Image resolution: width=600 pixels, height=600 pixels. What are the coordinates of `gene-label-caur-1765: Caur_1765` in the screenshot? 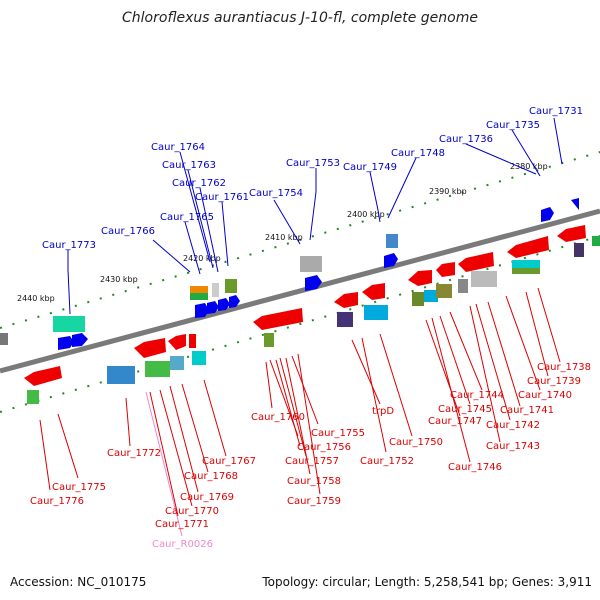 It's located at (187, 217).